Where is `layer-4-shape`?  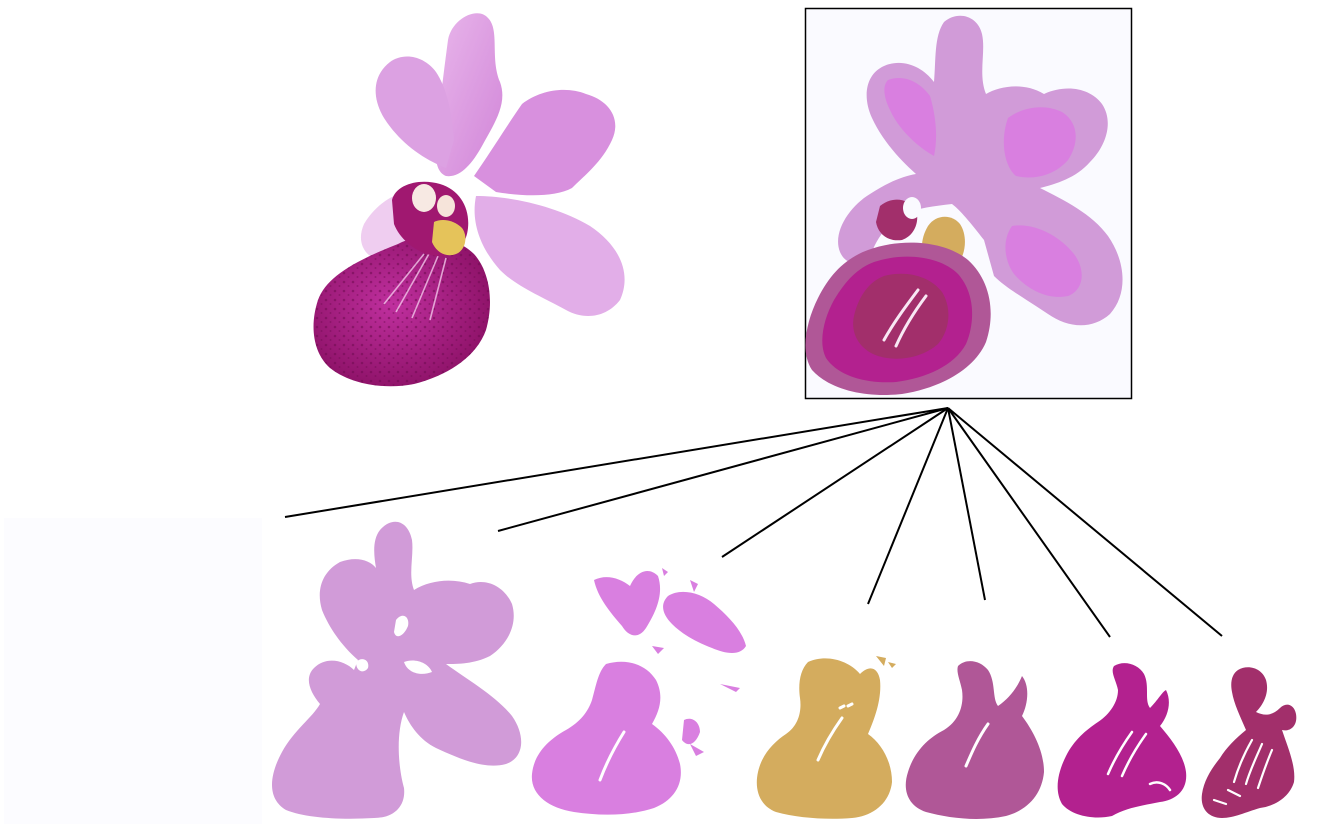 layer-4-shape is located at coordinates (974, 740).